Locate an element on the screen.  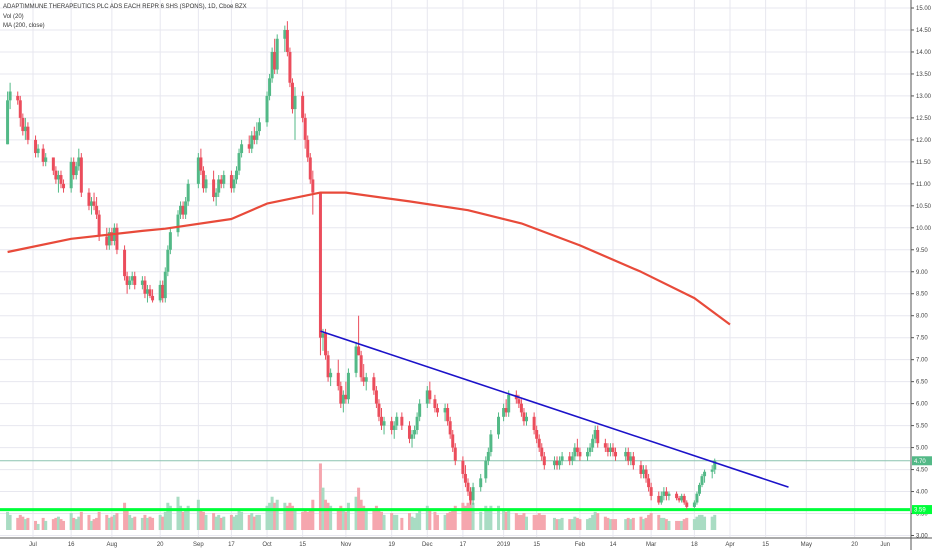
y-tick-label: 10.00 is located at coordinates (924, 229).